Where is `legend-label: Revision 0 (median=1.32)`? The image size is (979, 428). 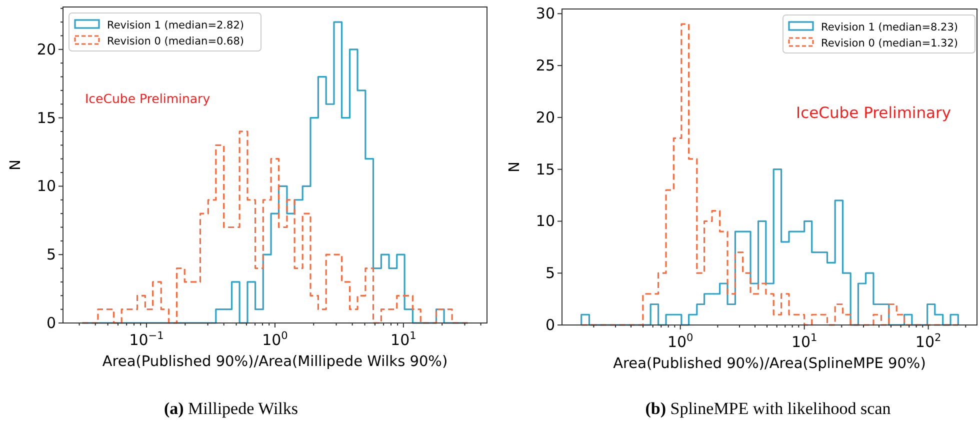 legend-label: Revision 0 (median=1.32) is located at coordinates (889, 44).